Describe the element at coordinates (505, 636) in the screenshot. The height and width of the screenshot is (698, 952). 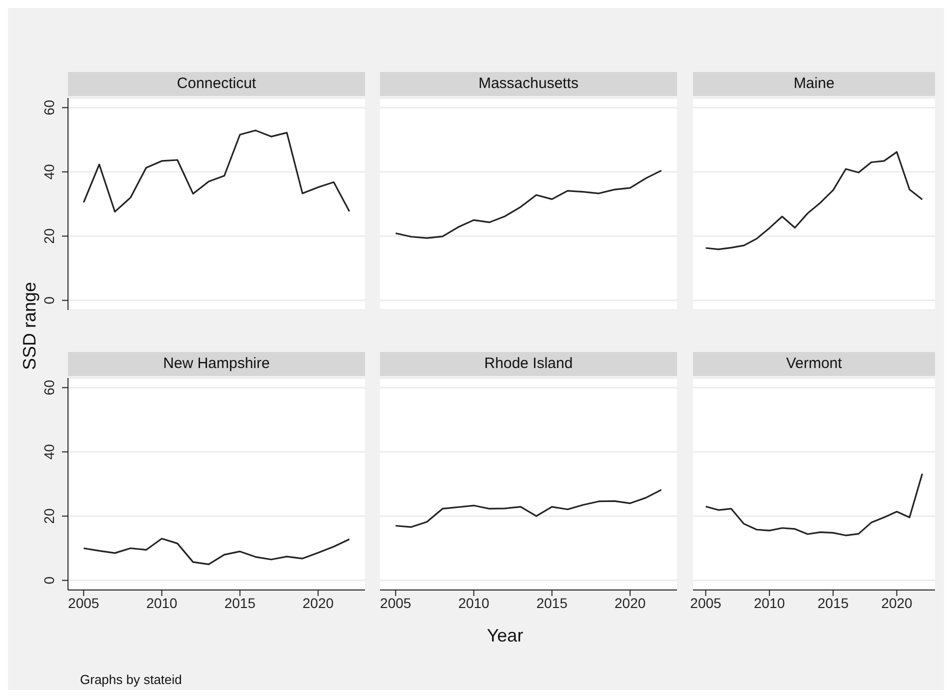
I see `x-axis-title: Year` at that location.